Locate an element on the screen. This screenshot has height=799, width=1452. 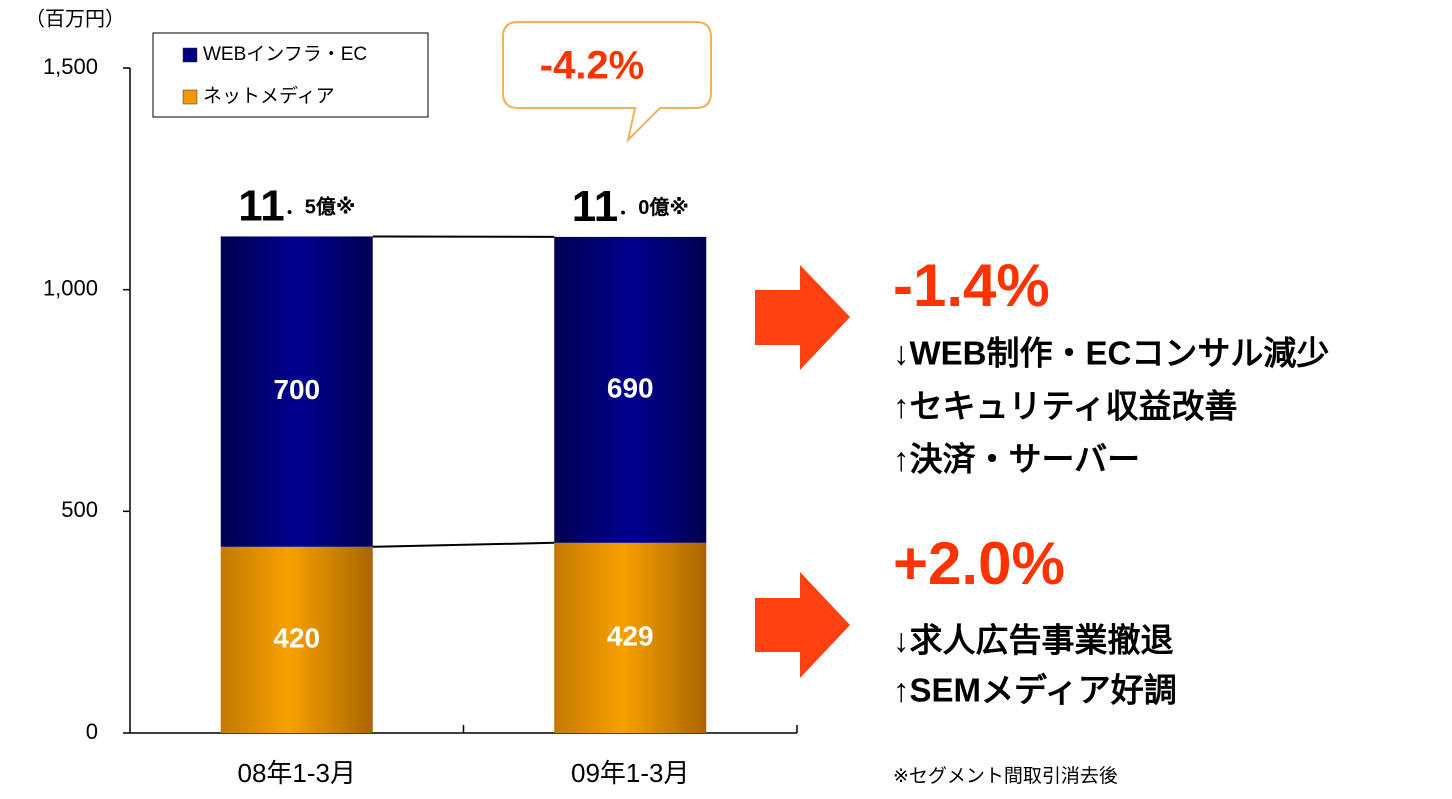
total-label: 11．0億※ is located at coordinates (630, 206).